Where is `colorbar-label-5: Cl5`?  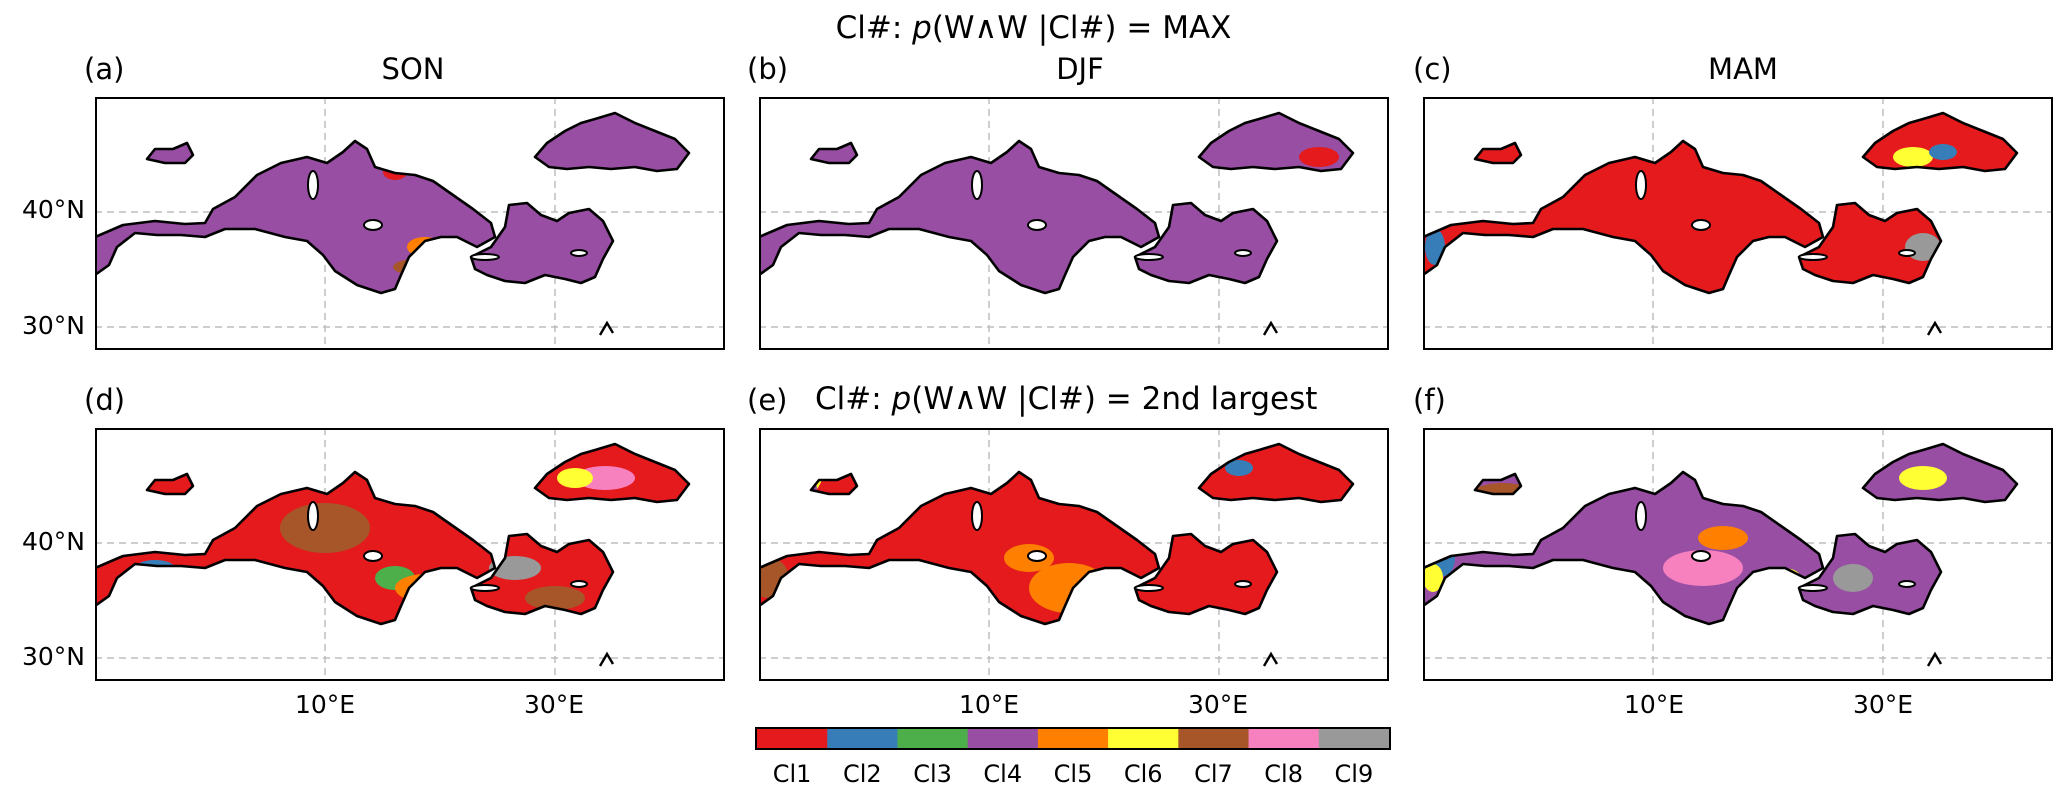
colorbar-label-5: Cl5 is located at coordinates (1073, 774).